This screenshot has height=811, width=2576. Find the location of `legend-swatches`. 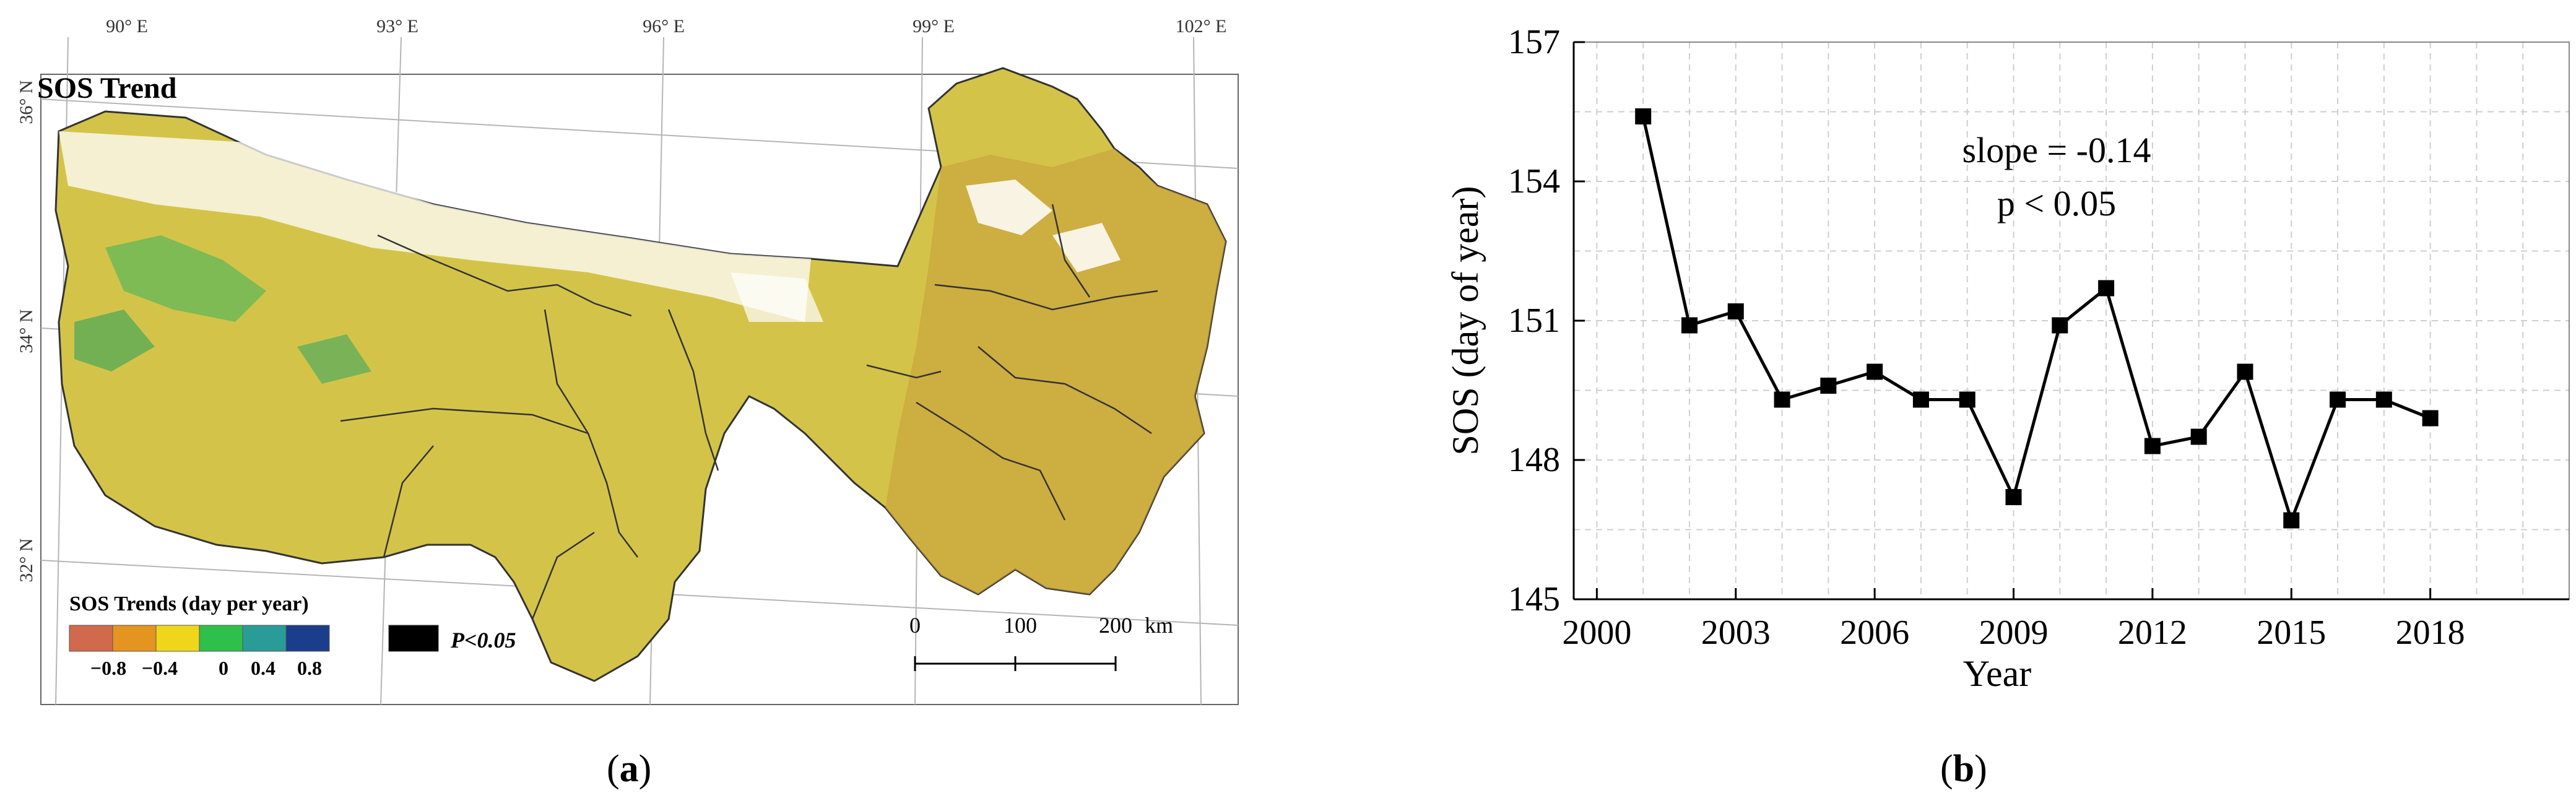

legend-swatches is located at coordinates (199, 638).